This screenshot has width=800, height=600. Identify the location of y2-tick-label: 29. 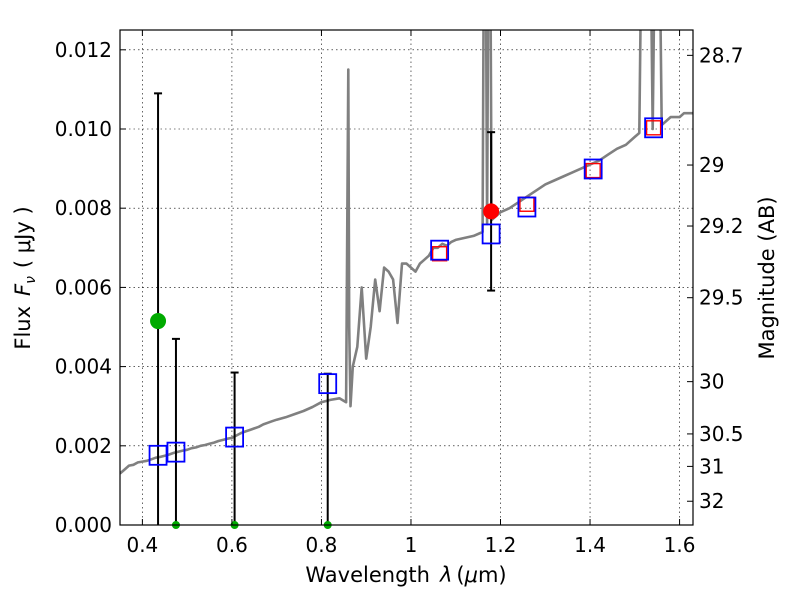
(711, 165).